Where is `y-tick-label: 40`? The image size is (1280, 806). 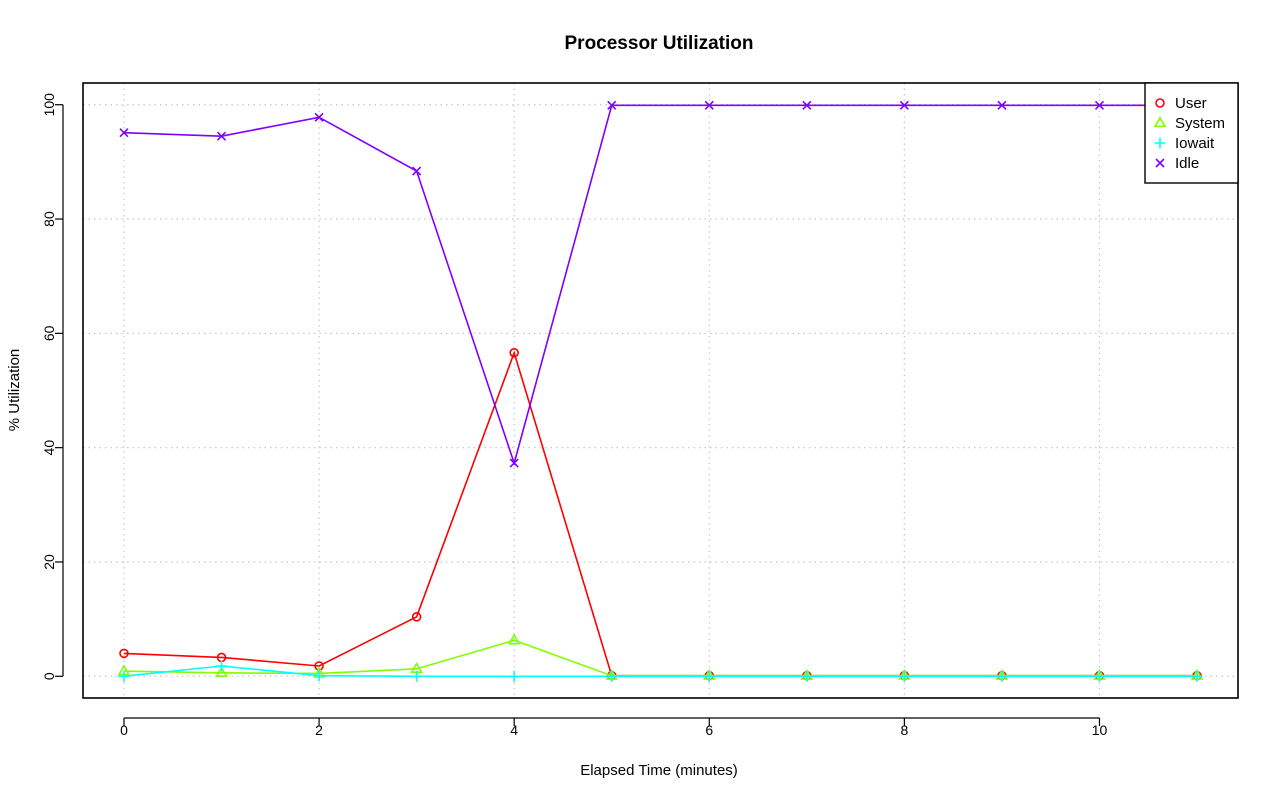 y-tick-label: 40 is located at coordinates (49, 448).